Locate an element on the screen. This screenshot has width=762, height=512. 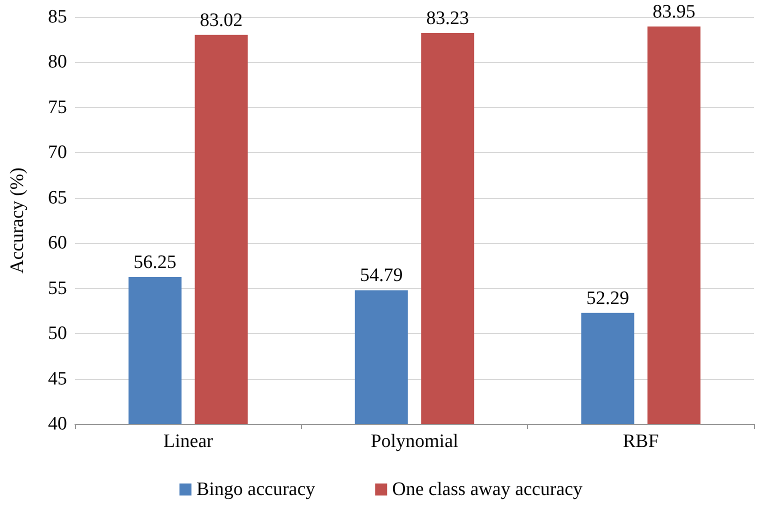
x-tick-label: RBF is located at coordinates (640, 441).